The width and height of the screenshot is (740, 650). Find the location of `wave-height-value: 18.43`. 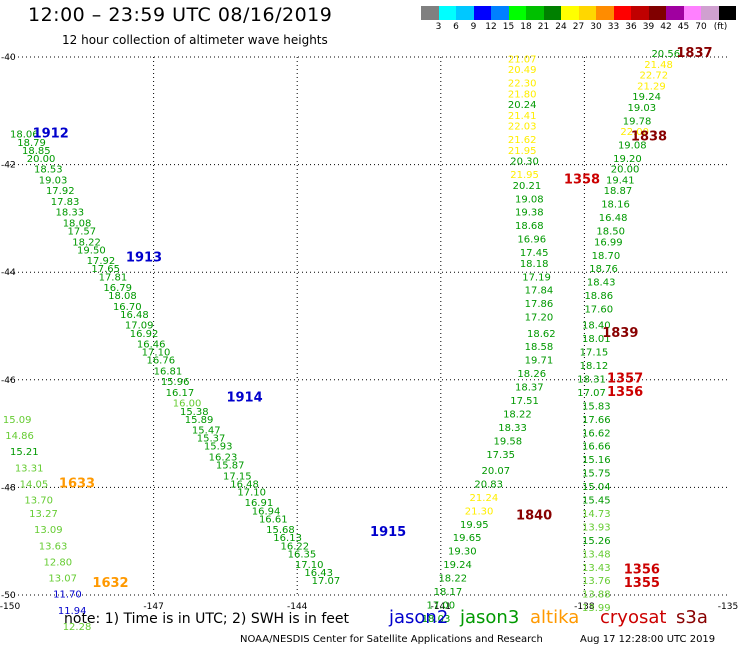

wave-height-value: 18.43 is located at coordinates (601, 283).